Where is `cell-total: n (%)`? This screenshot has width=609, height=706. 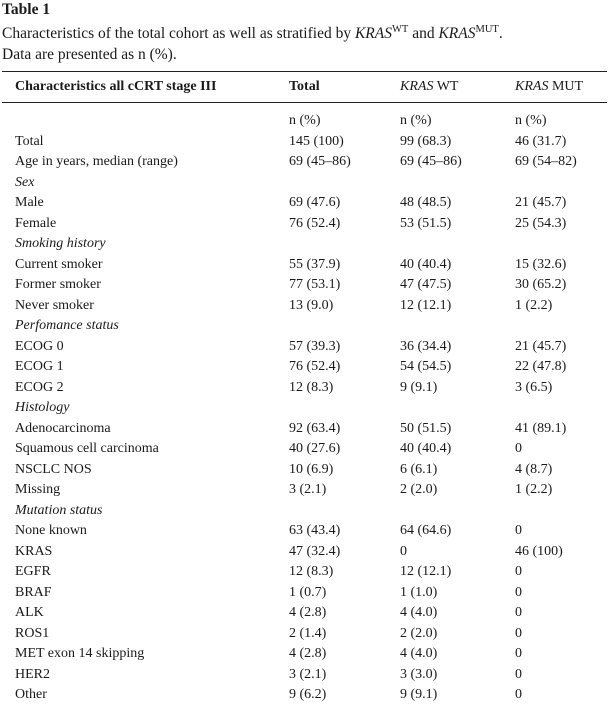 cell-total: n (%) is located at coordinates (305, 120).